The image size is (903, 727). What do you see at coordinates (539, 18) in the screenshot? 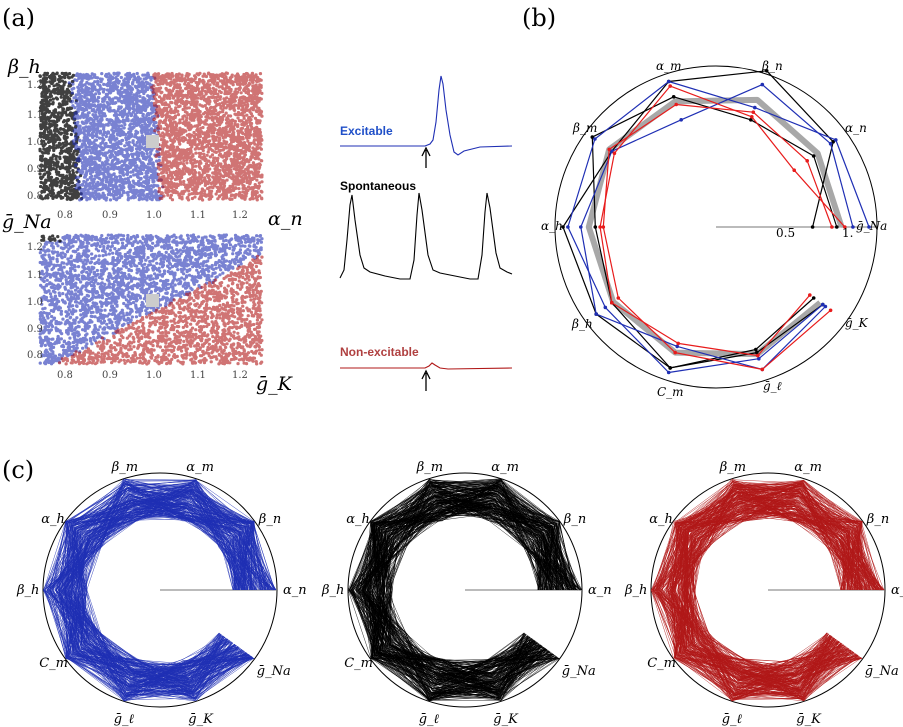
I see `panel-label-b: (b)` at bounding box center [539, 18].